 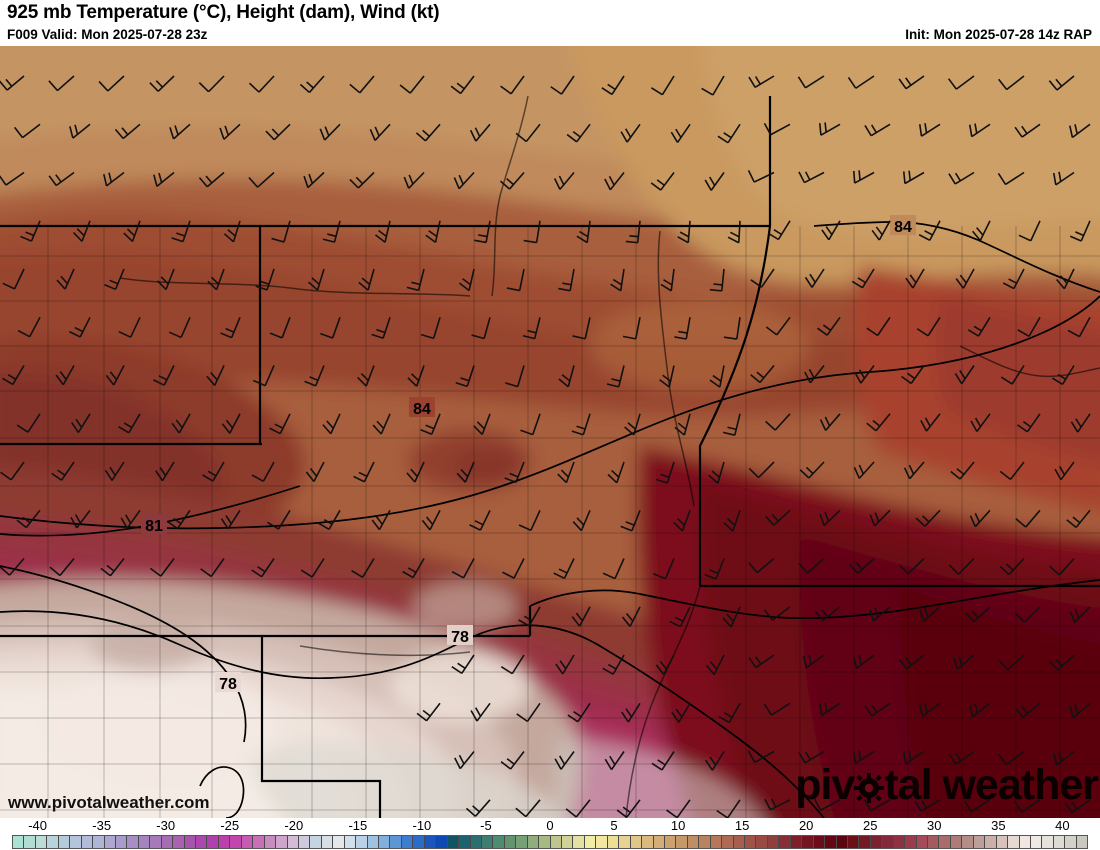 I want to click on colorbar: -40 -35 -30 -25 -20 -15 -10 -5 0 5 10 15 20 25 30 35 40, so click(x=550, y=834).